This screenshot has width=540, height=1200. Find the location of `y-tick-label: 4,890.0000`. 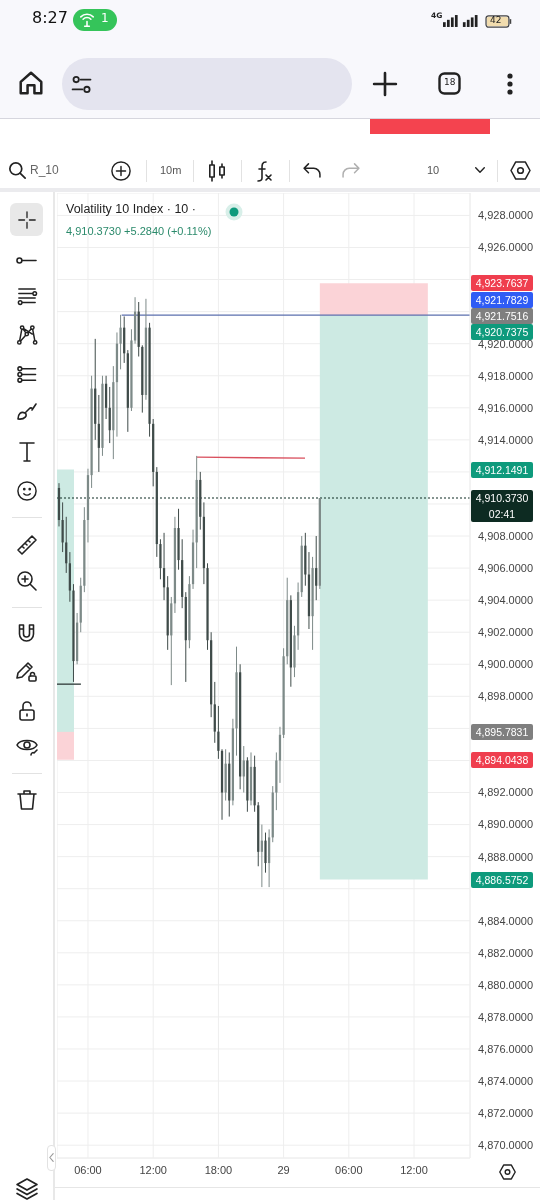

y-tick-label: 4,890.0000 is located at coordinates (506, 824).